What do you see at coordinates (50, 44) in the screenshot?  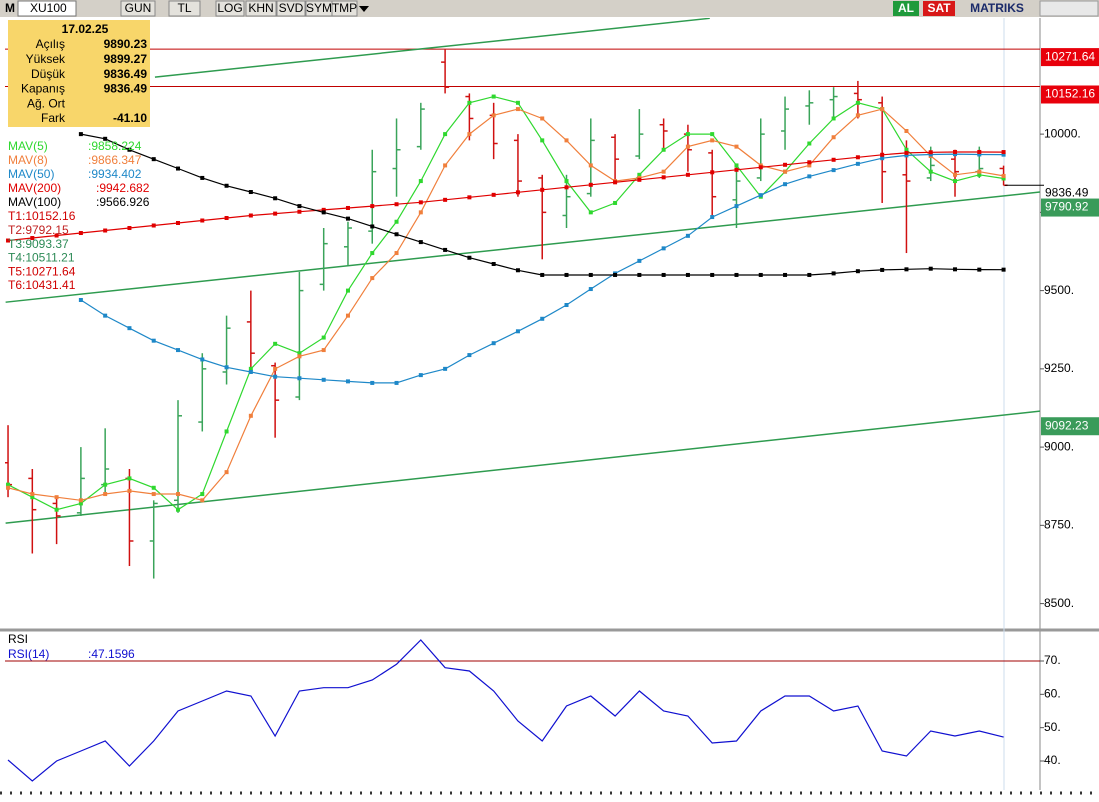 I see `info-label: Açılış` at bounding box center [50, 44].